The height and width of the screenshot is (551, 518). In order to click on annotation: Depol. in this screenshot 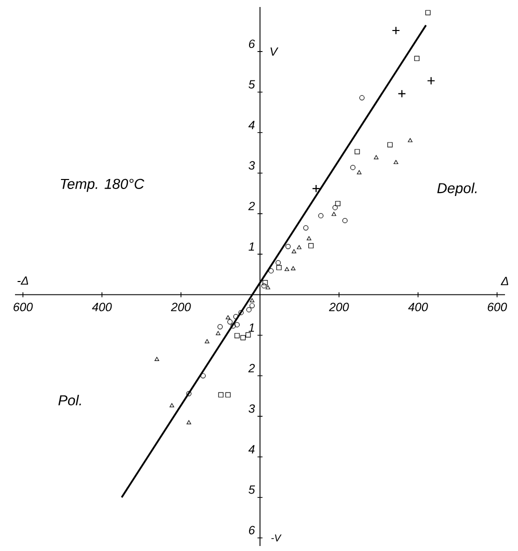, I will do `click(457, 189)`.